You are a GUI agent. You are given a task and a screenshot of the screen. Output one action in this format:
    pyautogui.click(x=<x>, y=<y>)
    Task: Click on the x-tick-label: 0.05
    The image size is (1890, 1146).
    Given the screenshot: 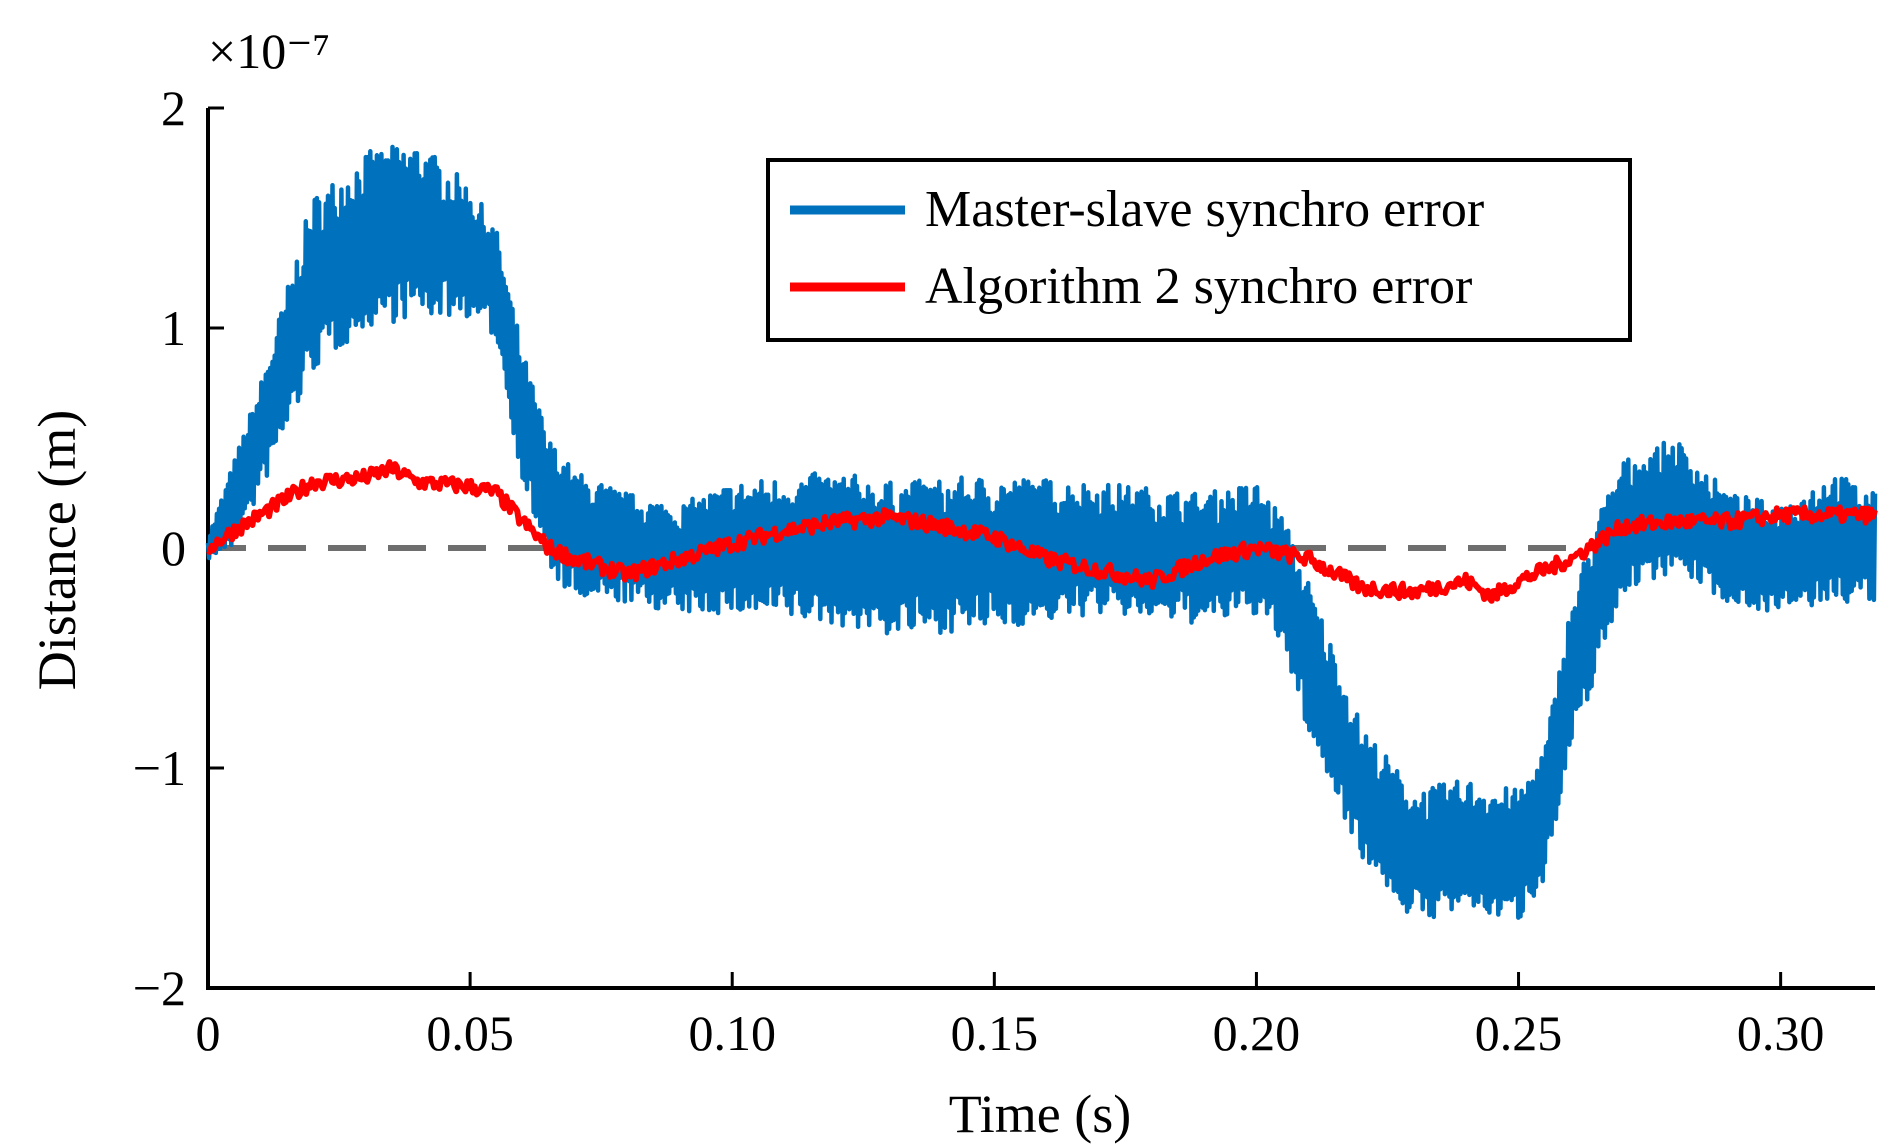 What is the action you would take?
    pyautogui.click(x=470, y=1033)
    